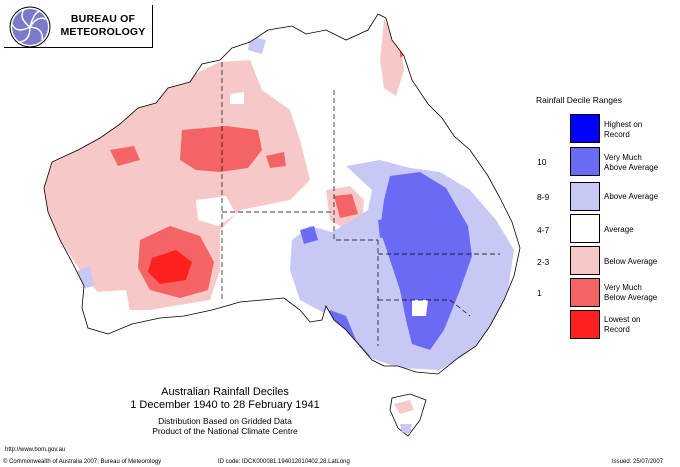 This screenshot has height=467, width=680. What do you see at coordinates (225, 421) in the screenshot?
I see `title-line3: Distribution Based on Gridded Data` at bounding box center [225, 421].